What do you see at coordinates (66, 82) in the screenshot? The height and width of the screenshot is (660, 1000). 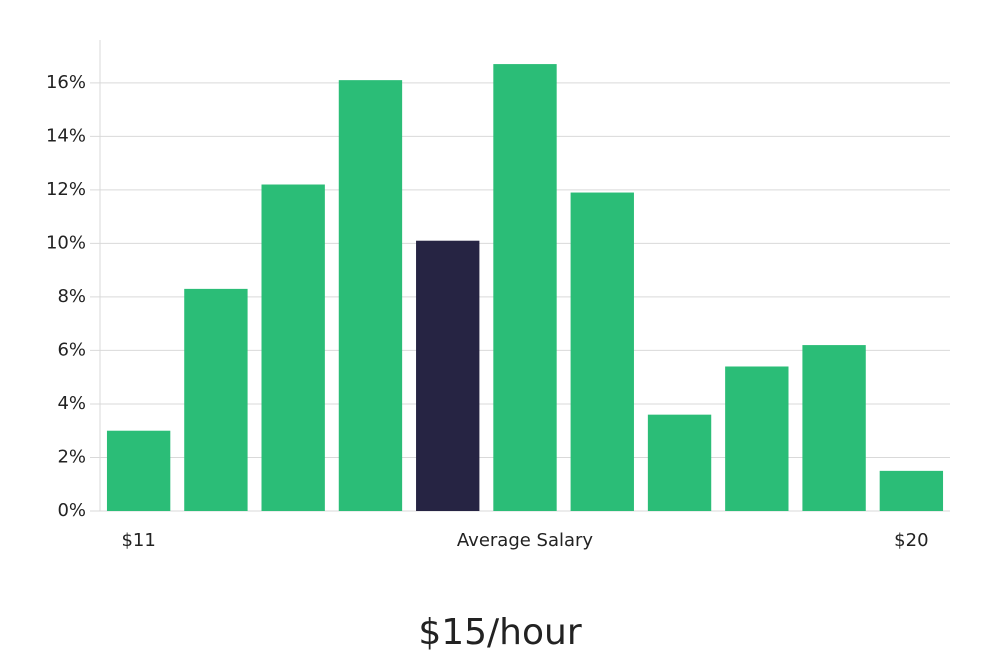 I see `y-tick-label: 16%` at bounding box center [66, 82].